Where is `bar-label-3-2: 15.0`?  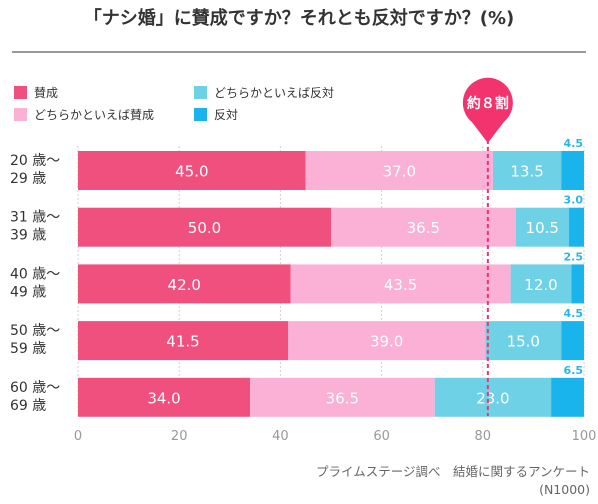
bar-label-3-2: 15.0 is located at coordinates (523, 342).